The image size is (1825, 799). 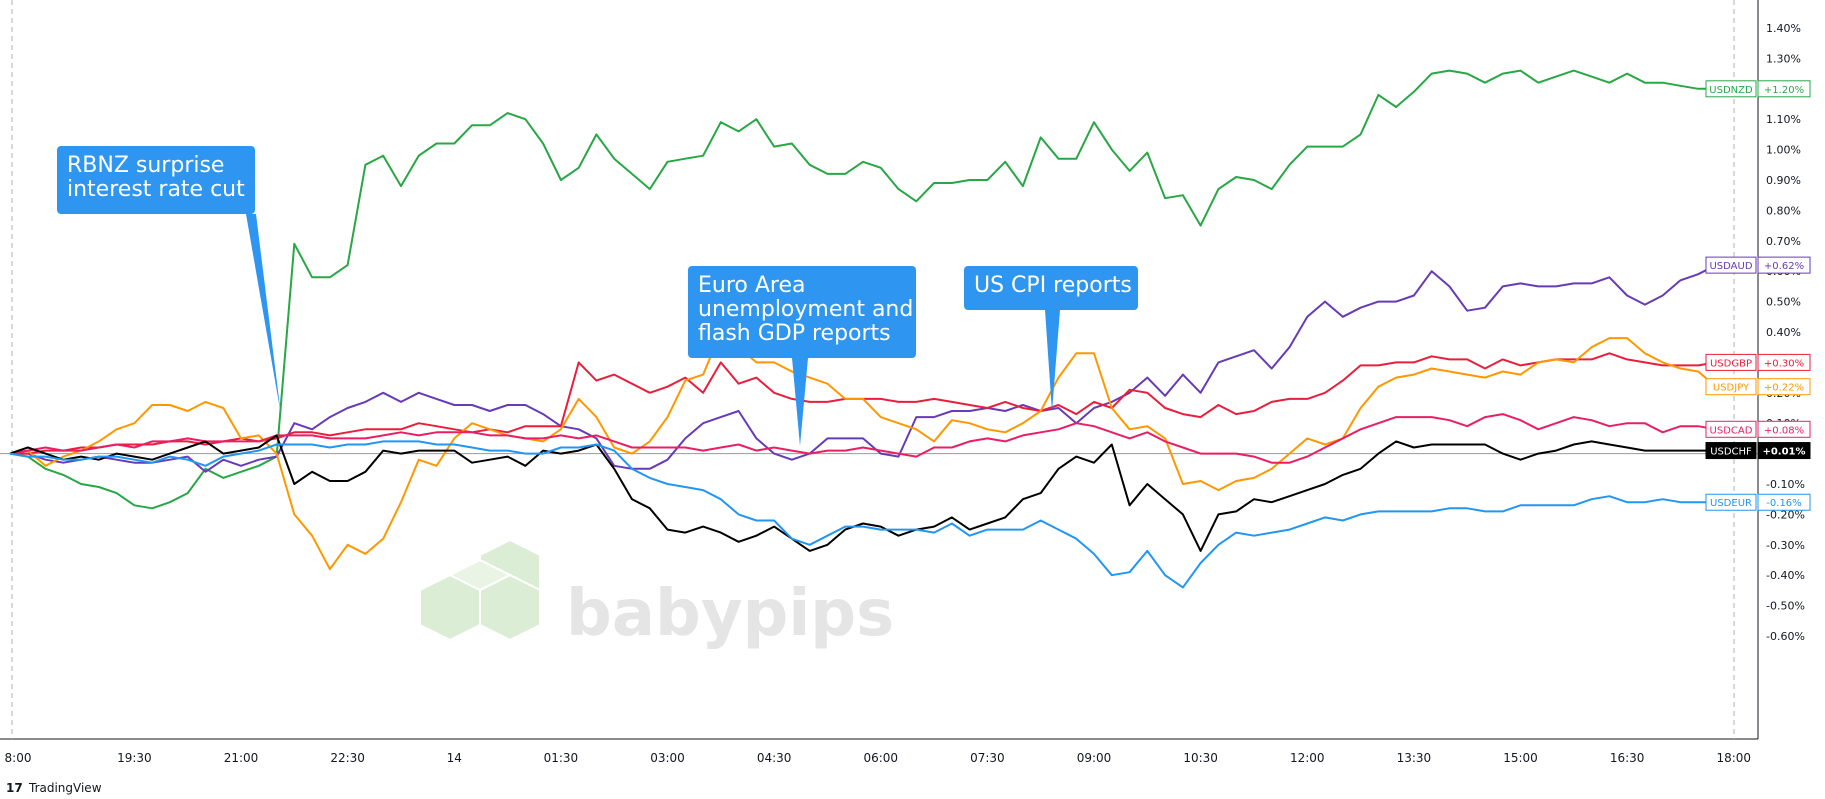 I want to click on x-tick-label: 13:30, so click(x=1414, y=758).